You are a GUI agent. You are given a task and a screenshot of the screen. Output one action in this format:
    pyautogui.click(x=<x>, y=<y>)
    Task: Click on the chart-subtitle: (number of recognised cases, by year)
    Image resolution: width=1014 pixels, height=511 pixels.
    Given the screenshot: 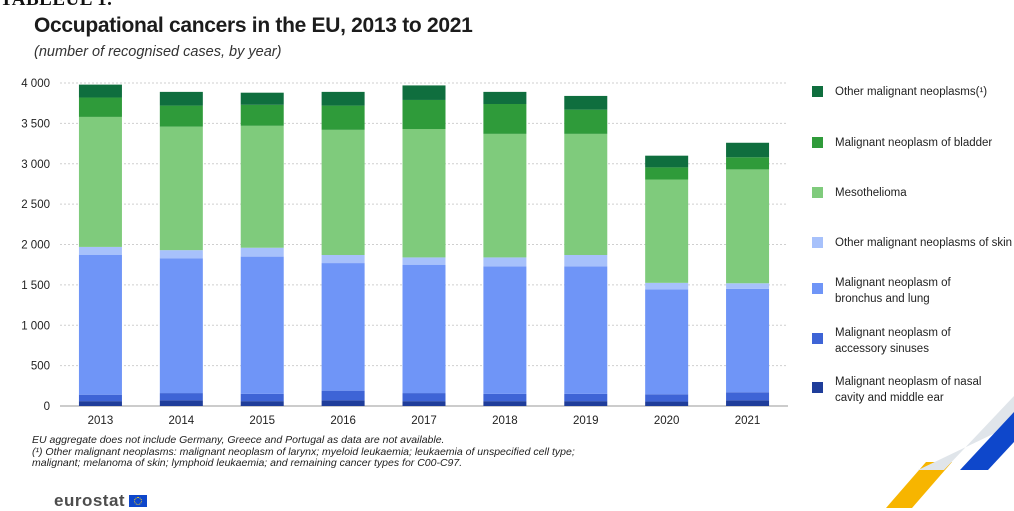 What is the action you would take?
    pyautogui.click(x=158, y=52)
    